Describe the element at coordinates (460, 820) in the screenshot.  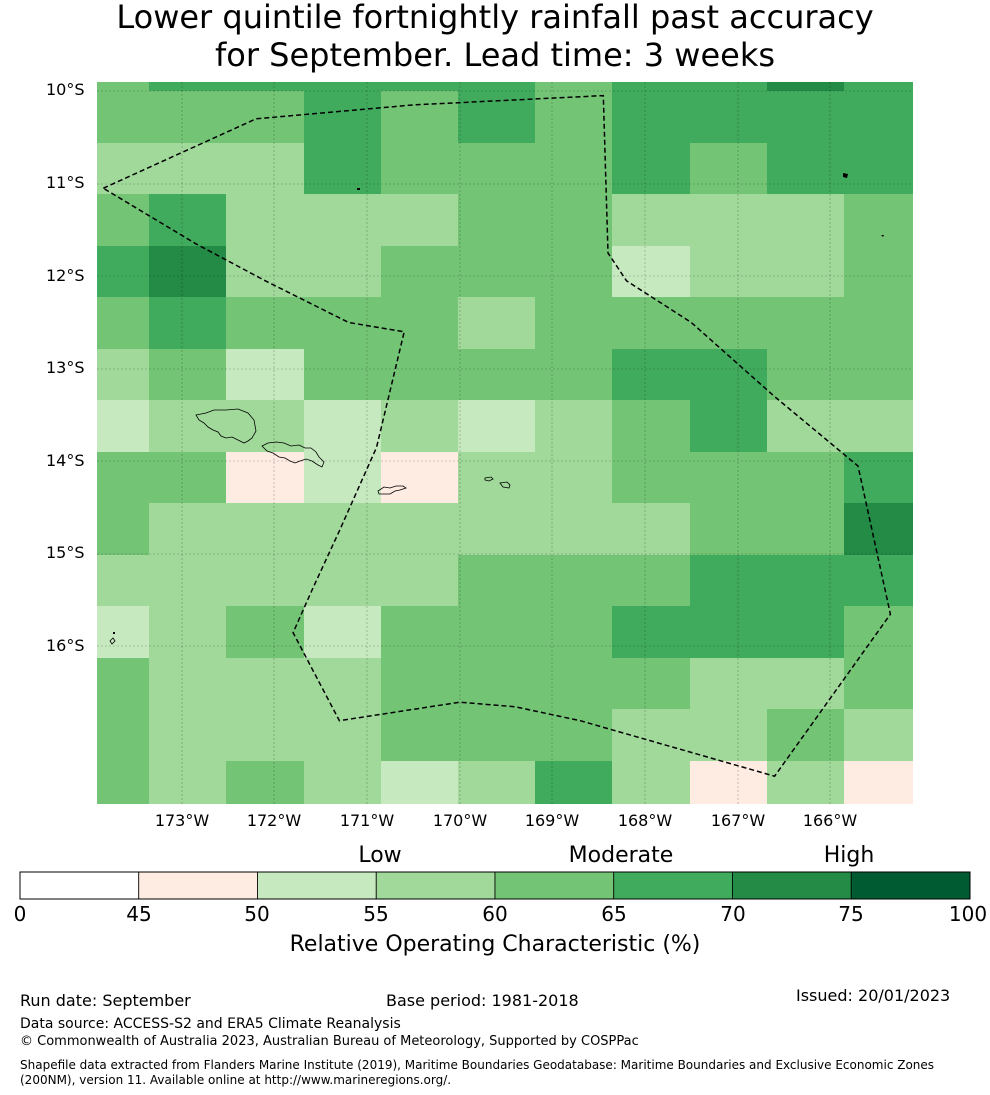
I see `lon-label-170w: 170°W` at that location.